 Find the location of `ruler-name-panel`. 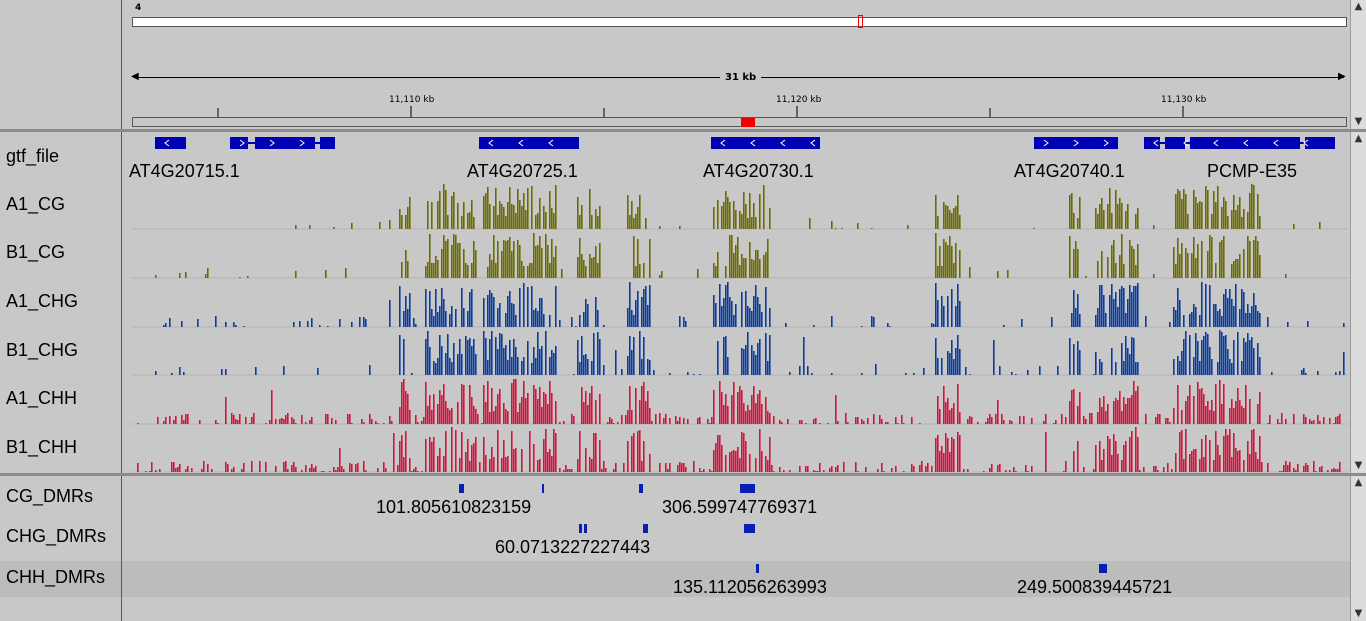

ruler-name-panel is located at coordinates (61, 64).